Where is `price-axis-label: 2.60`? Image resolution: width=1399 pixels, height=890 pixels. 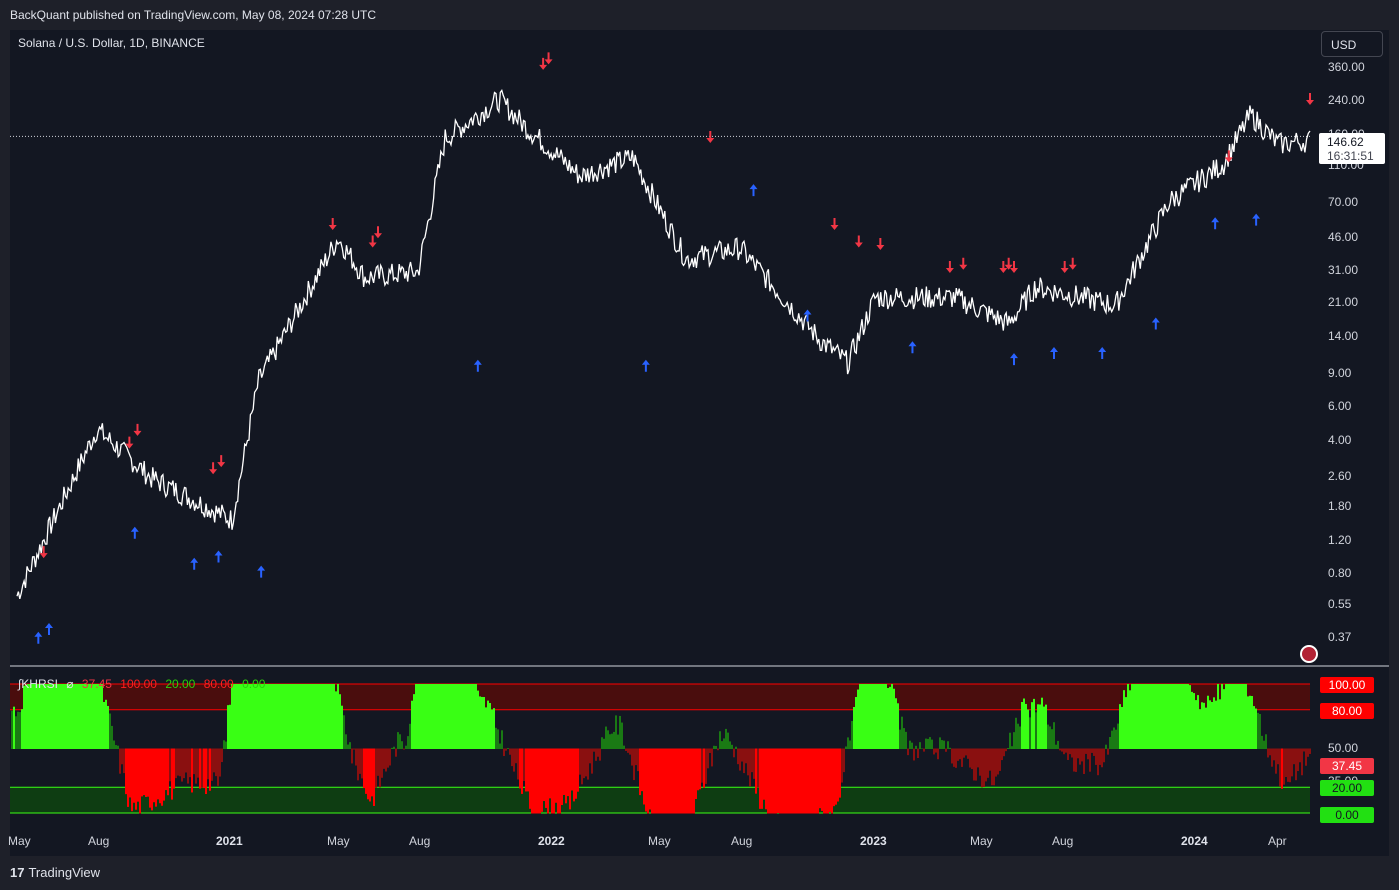
price-axis-label: 2.60 is located at coordinates (1340, 476).